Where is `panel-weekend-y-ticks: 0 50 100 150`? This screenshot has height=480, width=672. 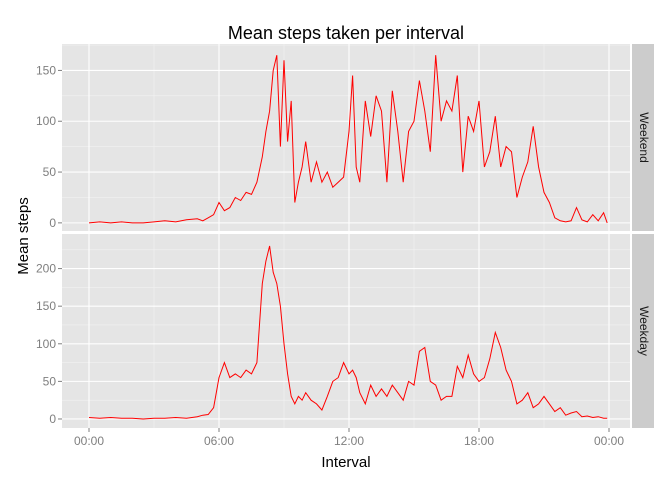 panel-weekend-y-ticks: 0 50 100 150 is located at coordinates (49, 146).